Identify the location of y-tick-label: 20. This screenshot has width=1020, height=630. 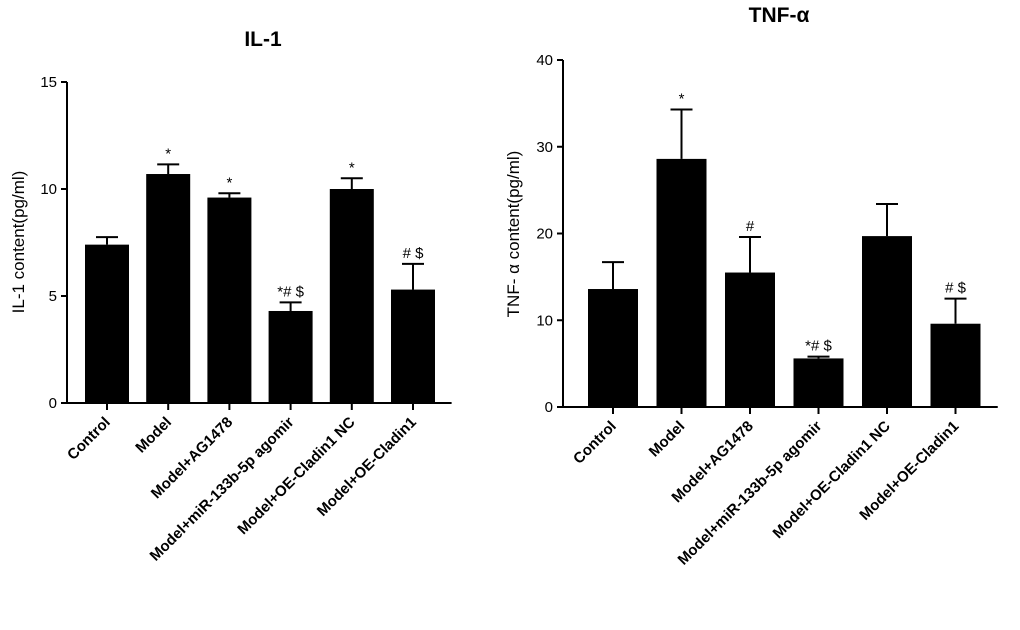
(544, 234).